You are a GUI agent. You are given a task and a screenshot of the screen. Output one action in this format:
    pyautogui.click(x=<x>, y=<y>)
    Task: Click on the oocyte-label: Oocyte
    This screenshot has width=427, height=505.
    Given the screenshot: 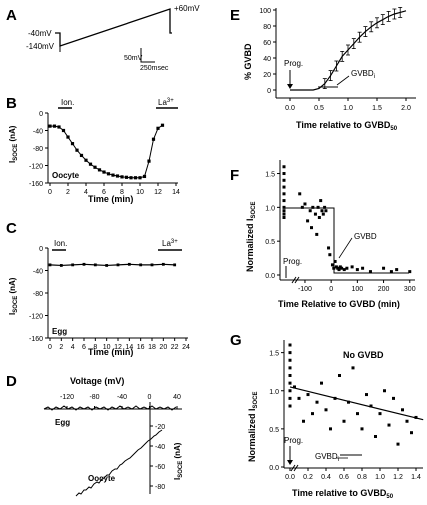 What is the action you would take?
    pyautogui.click(x=102, y=478)
    